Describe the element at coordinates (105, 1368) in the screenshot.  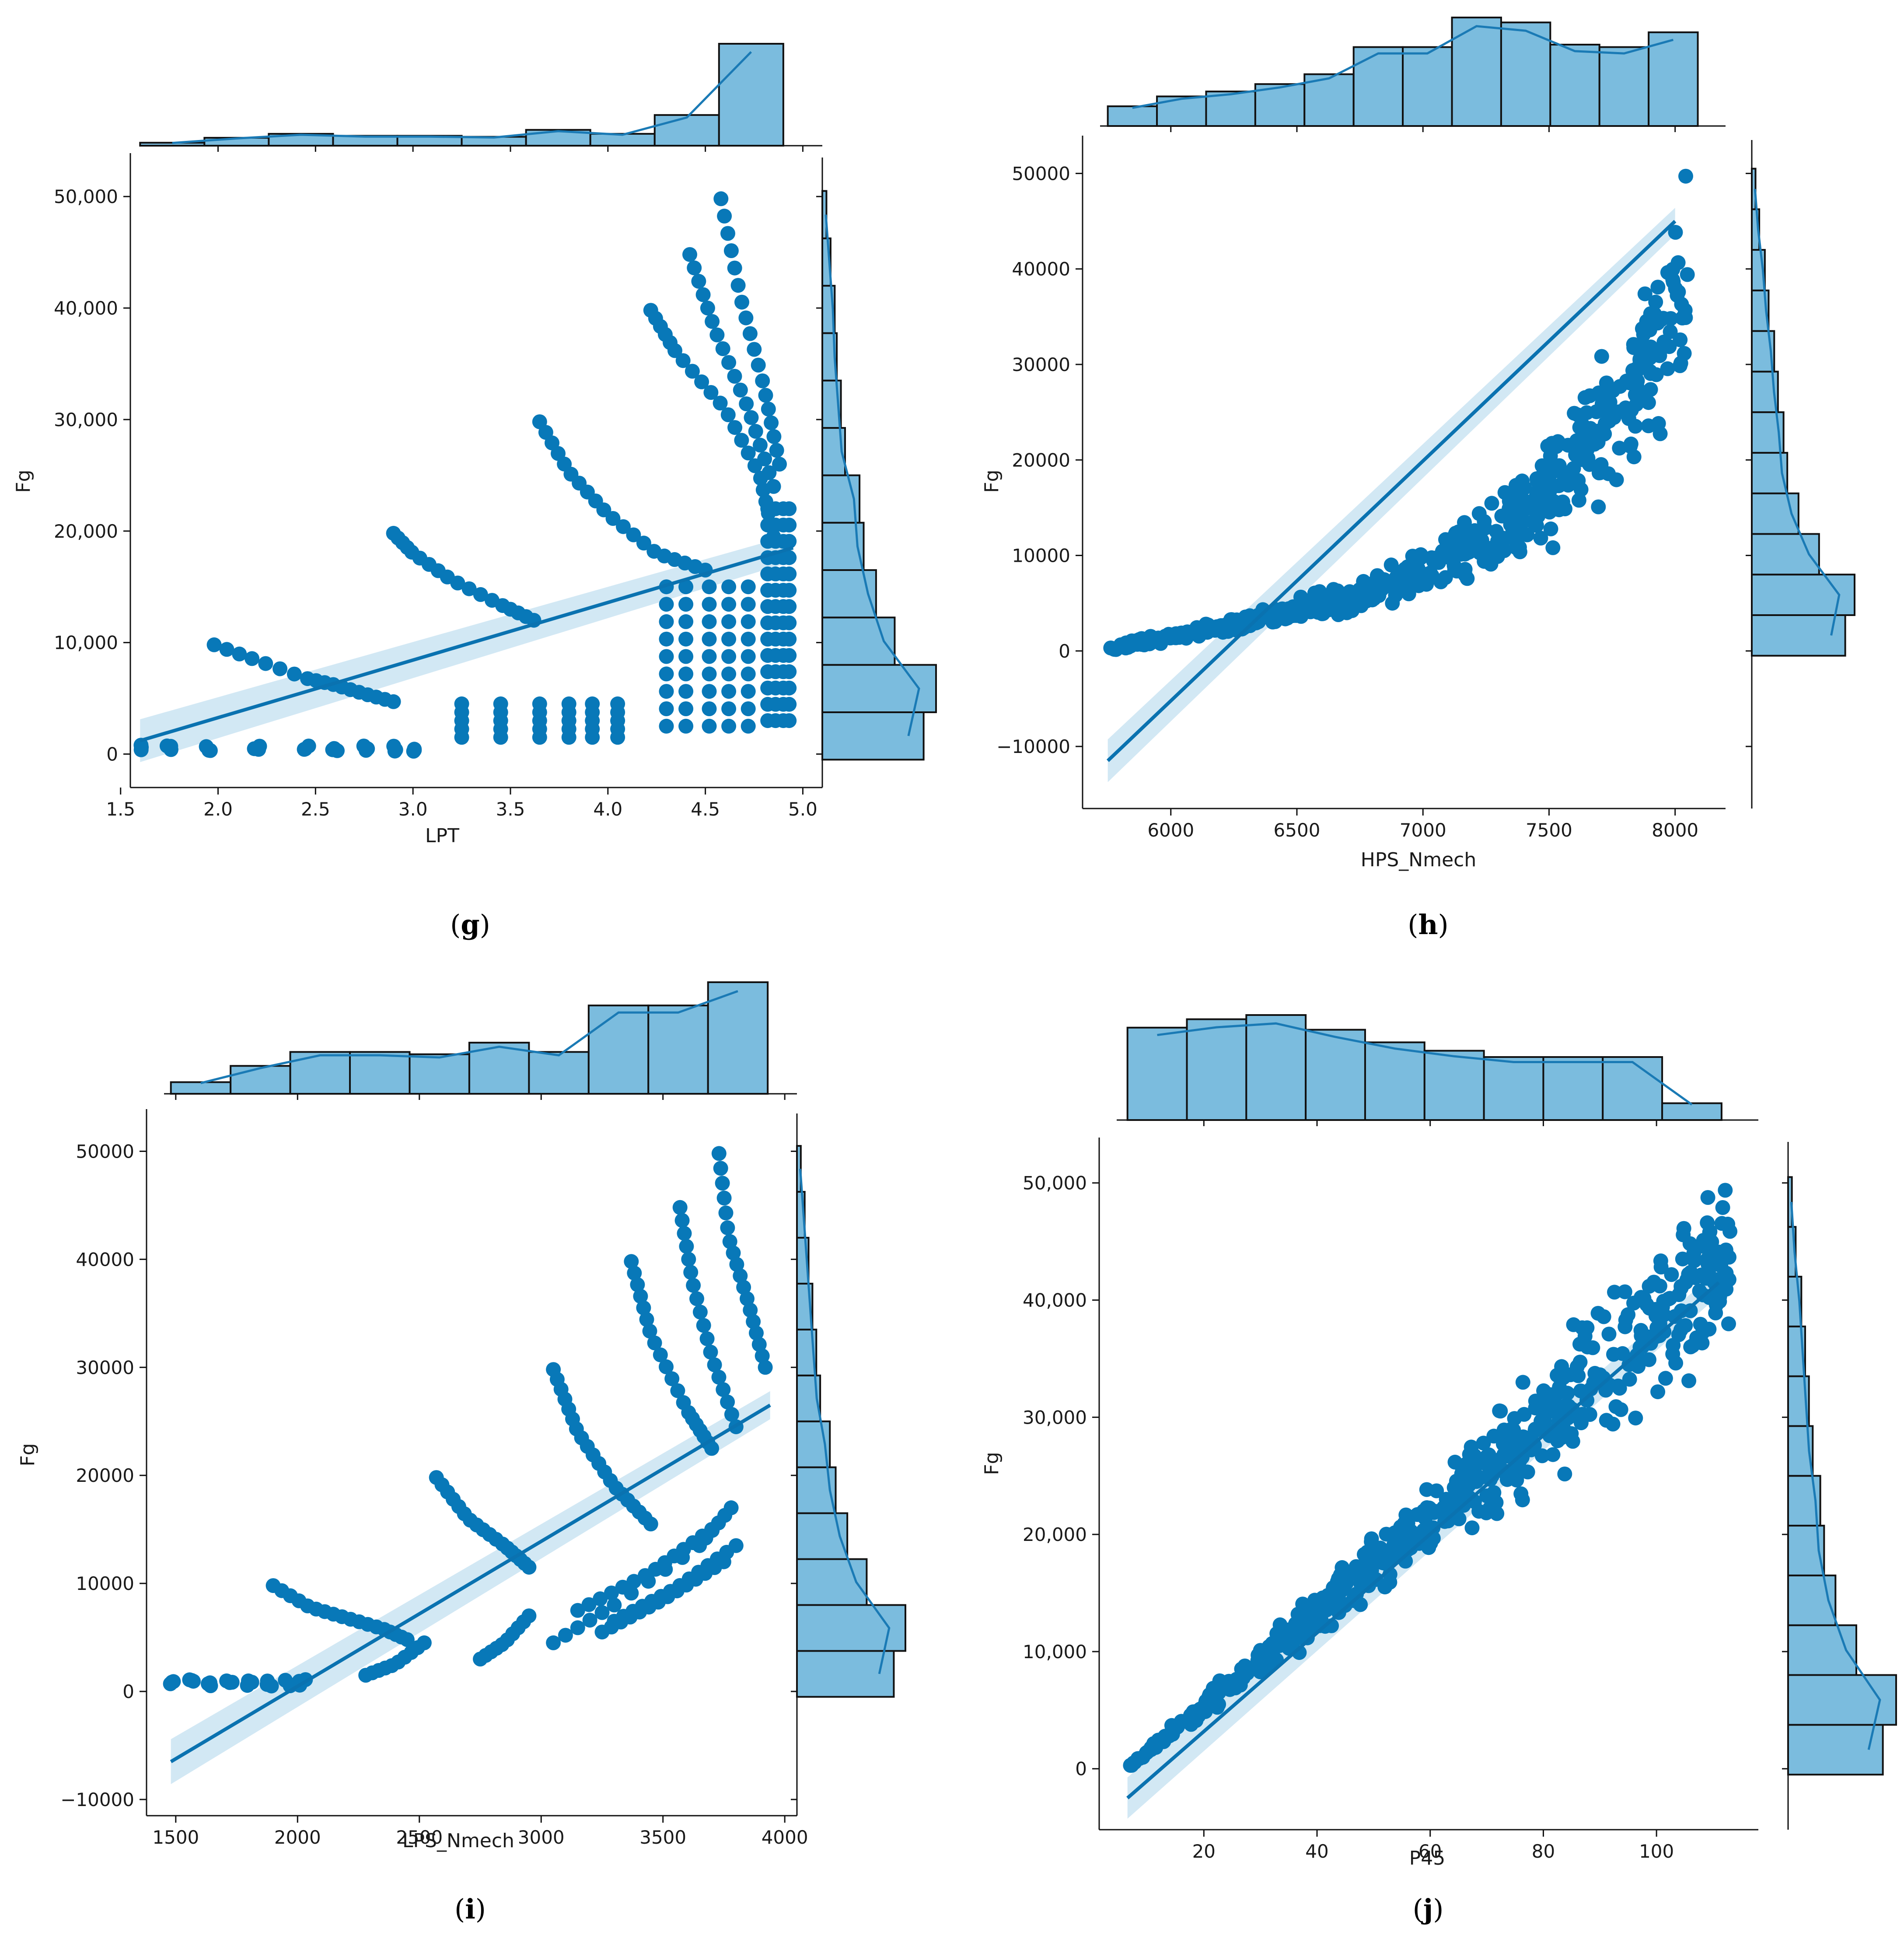
I see `panel-i-y-tick-label: 30000` at that location.